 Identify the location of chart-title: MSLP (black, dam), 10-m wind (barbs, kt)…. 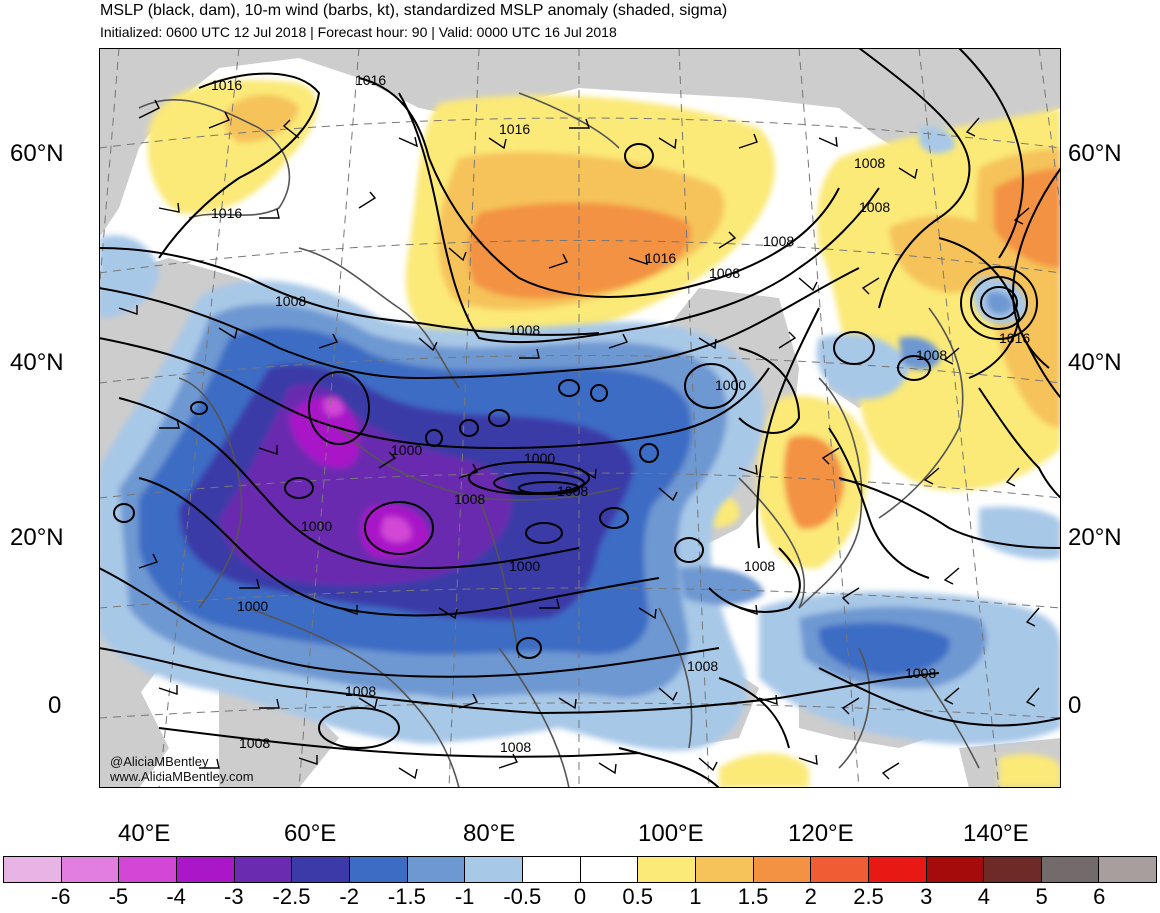
(414, 10).